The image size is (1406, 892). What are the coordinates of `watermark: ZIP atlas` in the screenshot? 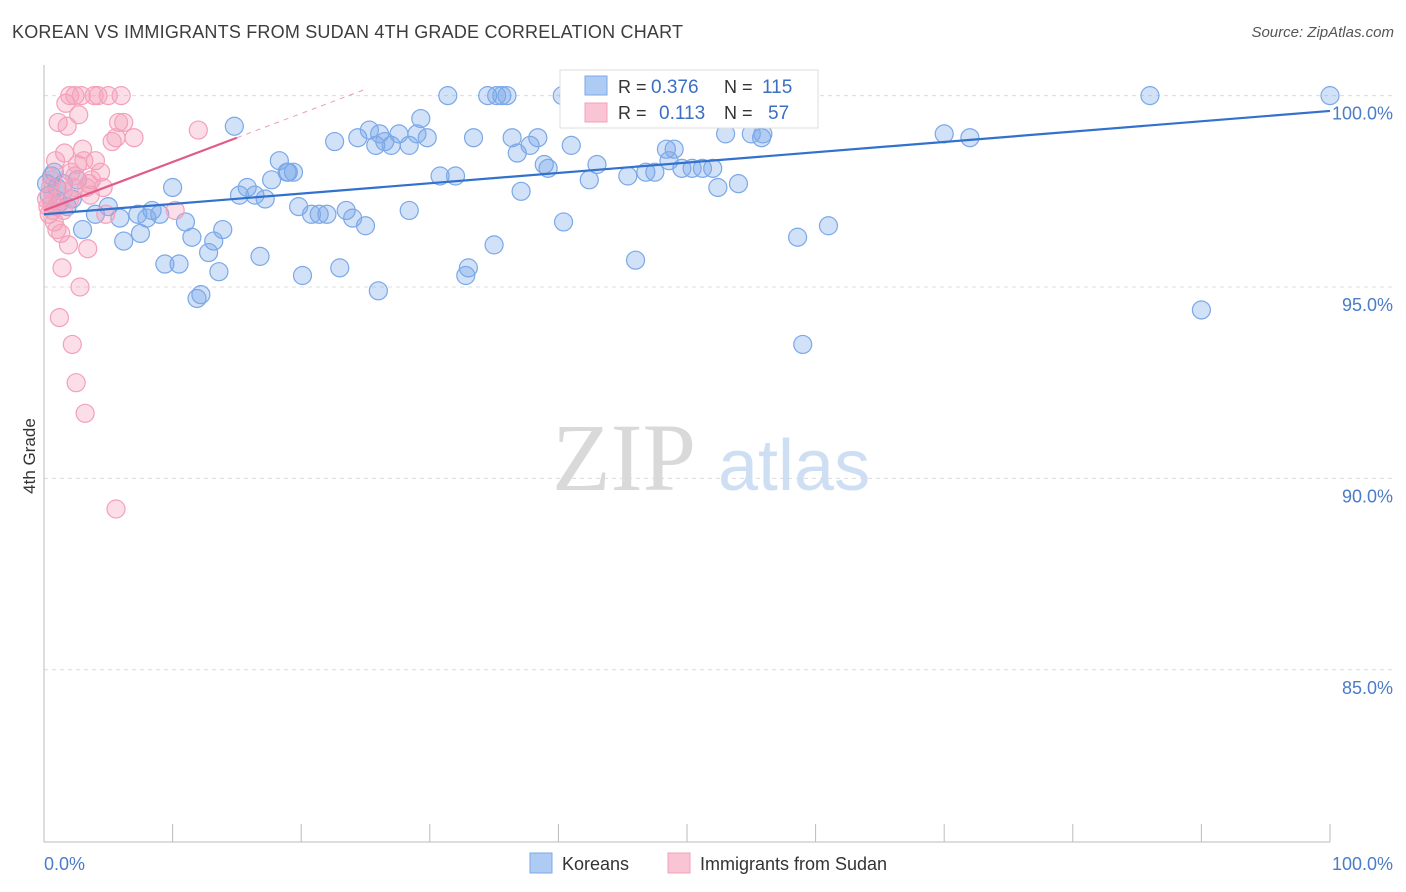 It's located at (711, 457).